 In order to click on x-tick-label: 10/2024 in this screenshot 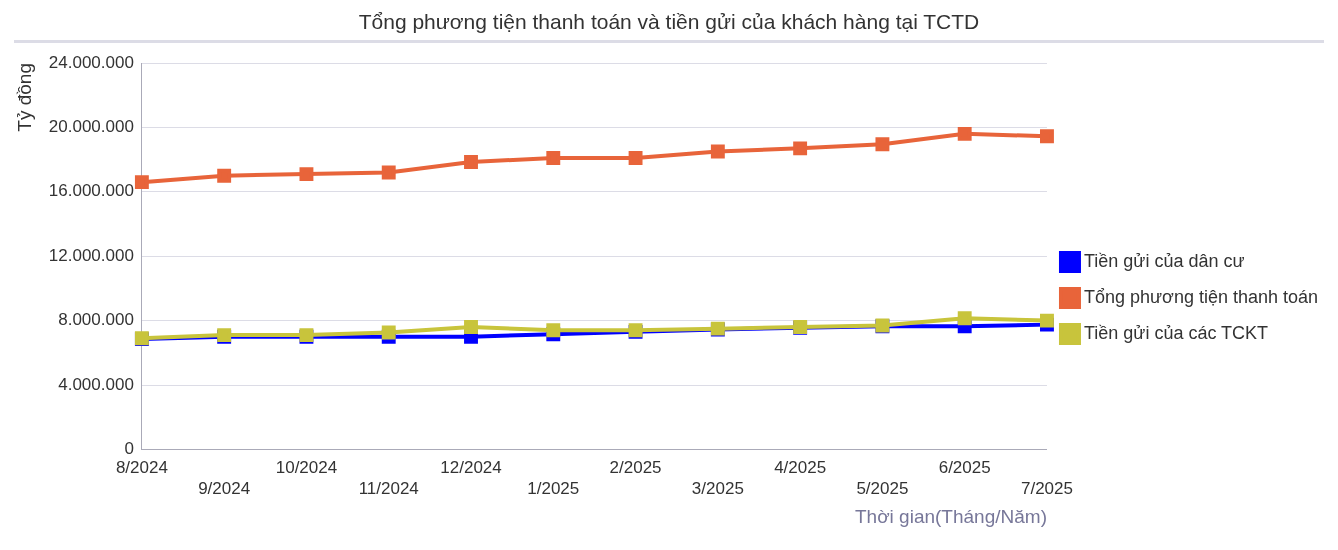, I will do `click(306, 468)`.